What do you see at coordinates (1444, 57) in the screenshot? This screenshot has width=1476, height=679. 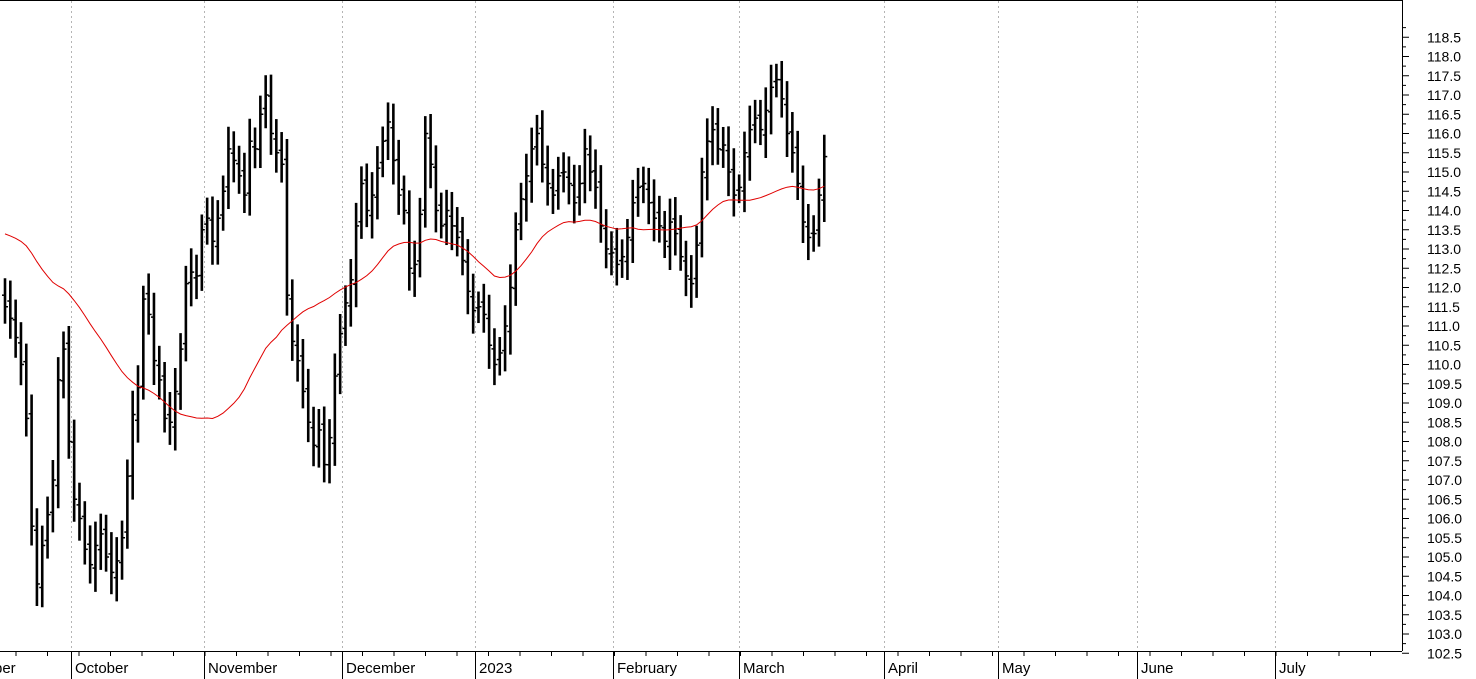 I see `y-tick-label: 118.0` at bounding box center [1444, 57].